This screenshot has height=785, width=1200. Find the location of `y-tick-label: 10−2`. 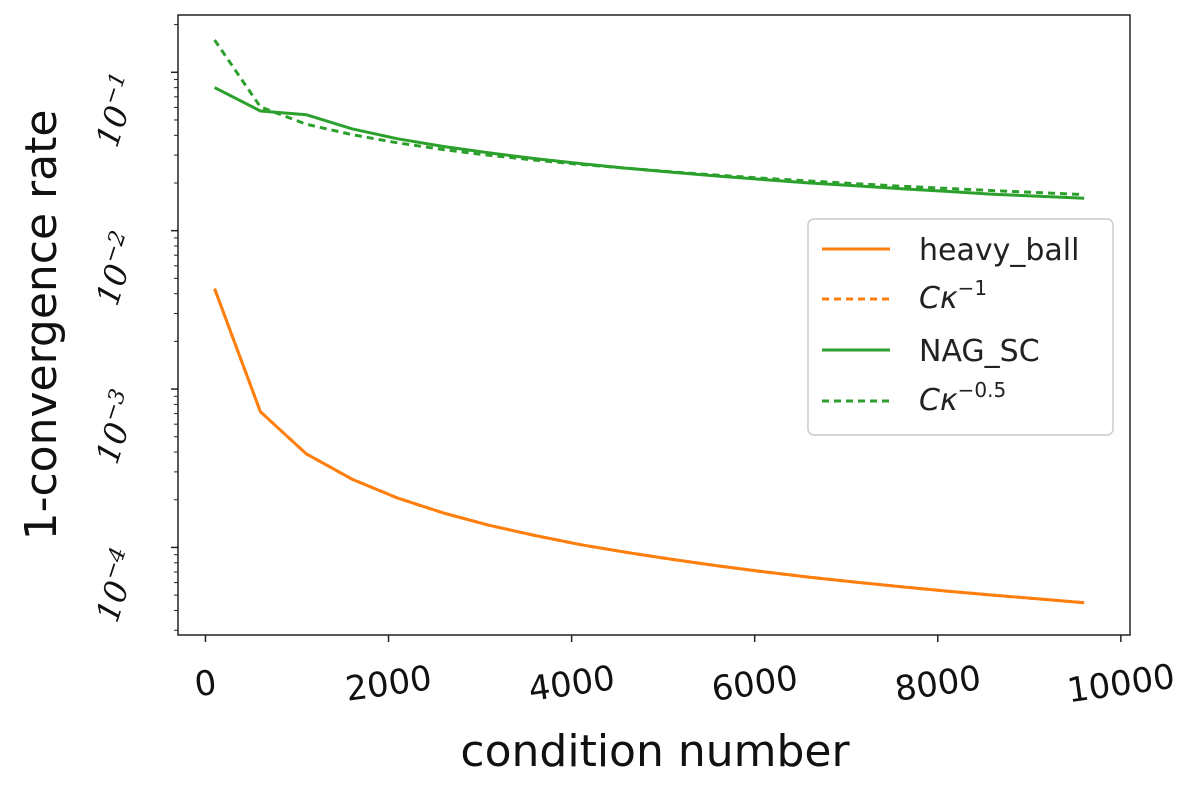

y-tick-label: 10−2 is located at coordinates (116, 269).